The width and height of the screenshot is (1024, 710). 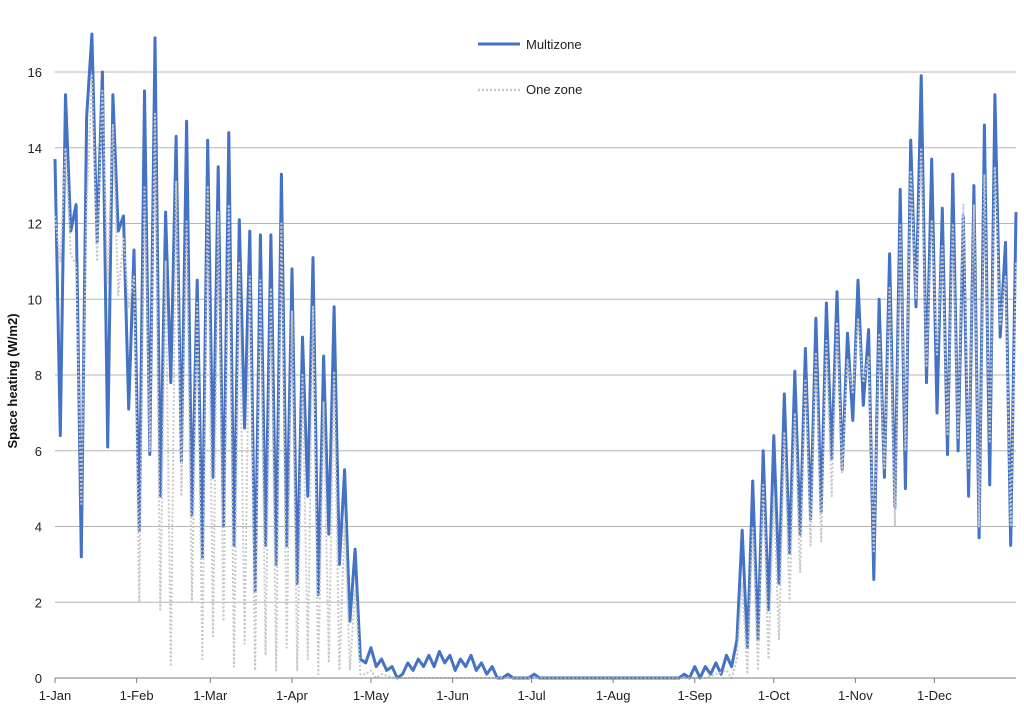 I want to click on y-axis-ticks: 0 2 4 6 8 10 12 14 16, so click(x=35, y=375).